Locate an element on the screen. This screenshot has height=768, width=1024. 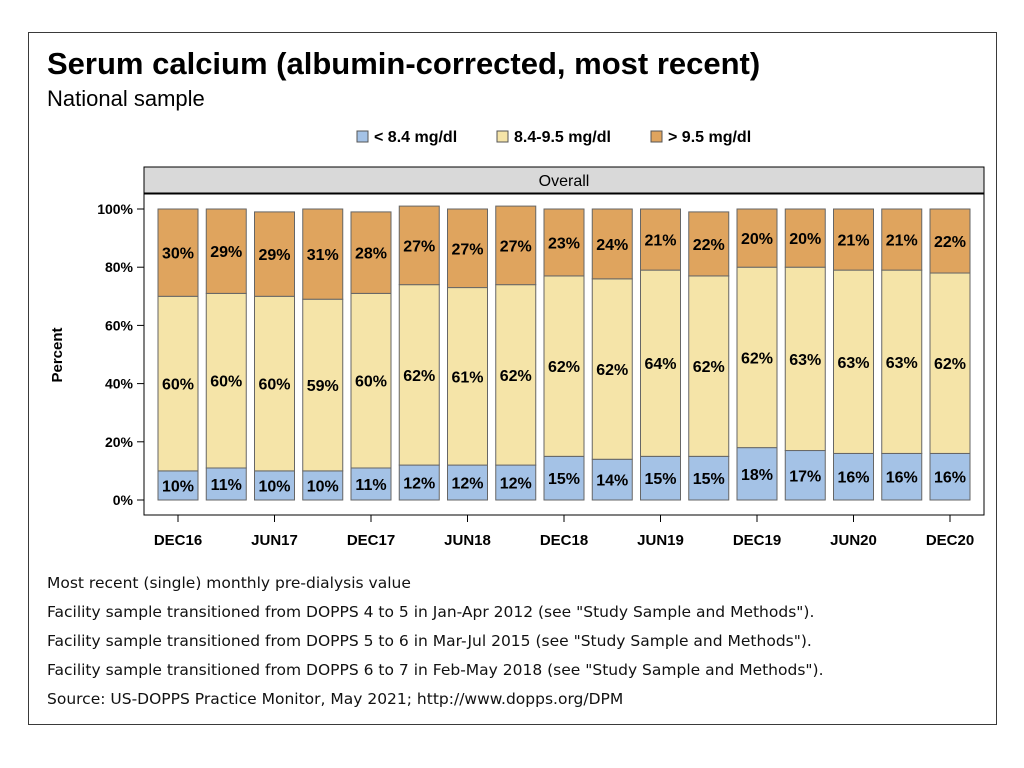
bar-data-label: 30% is located at coordinates (178, 254).